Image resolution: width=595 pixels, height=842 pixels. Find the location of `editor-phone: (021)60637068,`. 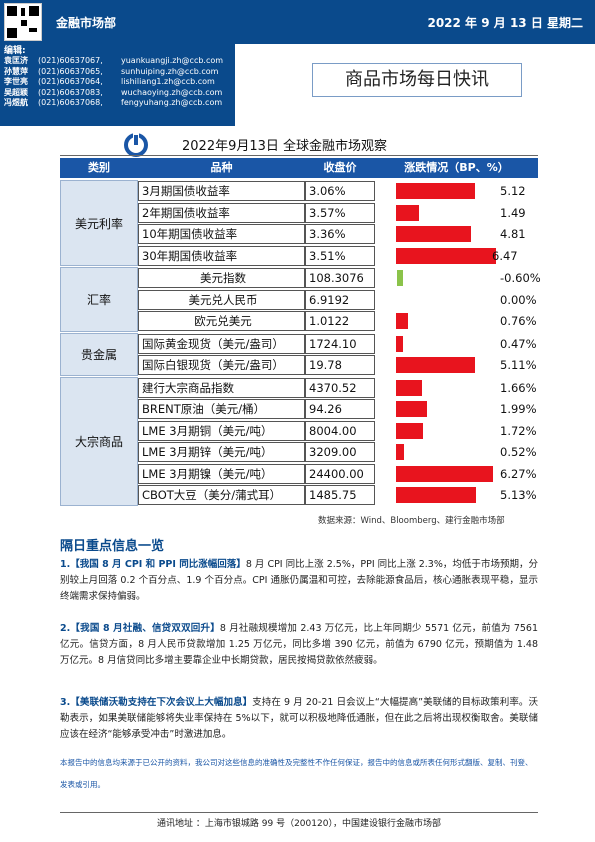

editor-phone: (021)60637068, is located at coordinates (70, 103).